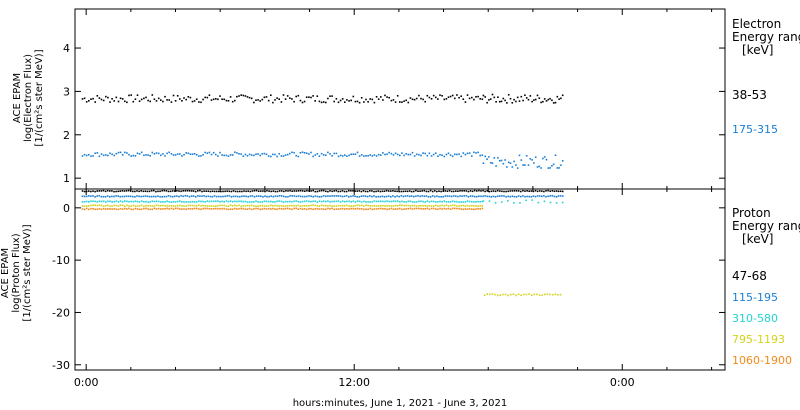  I want to click on electron-data-points, so click(322, 131).